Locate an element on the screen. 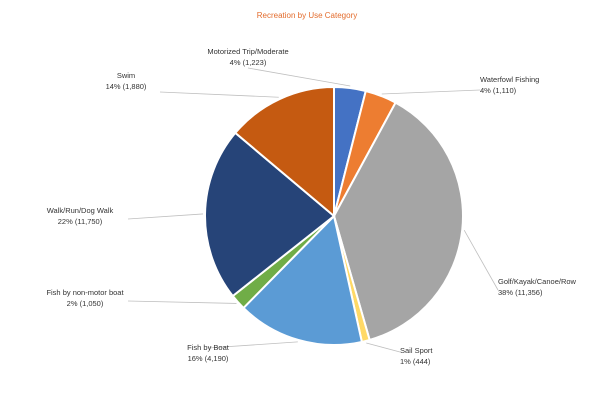 The image size is (615, 393). slice-category-6: Walk/Run/Dog Walk is located at coordinates (80, 210).